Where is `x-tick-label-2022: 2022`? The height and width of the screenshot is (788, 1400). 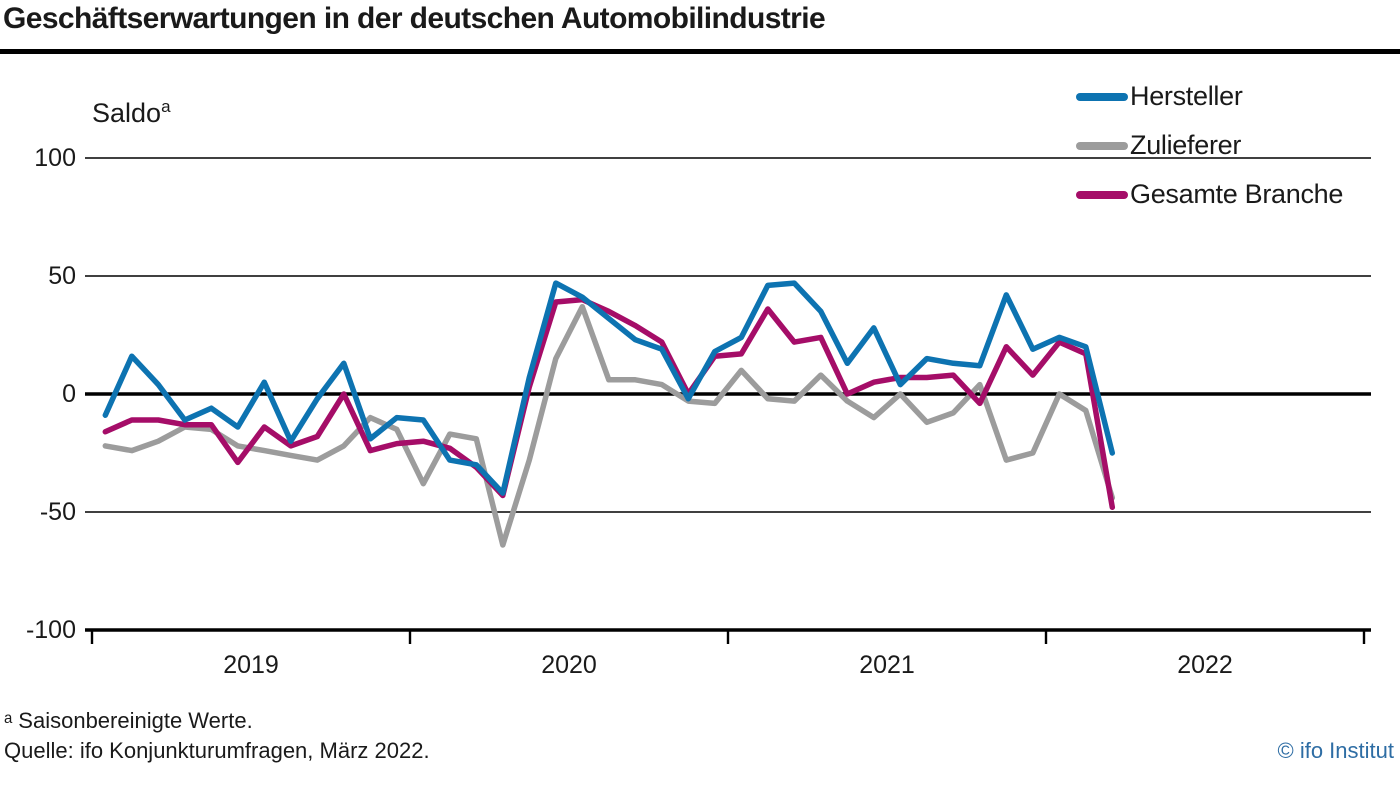 x-tick-label-2022: 2022 is located at coordinates (1205, 665).